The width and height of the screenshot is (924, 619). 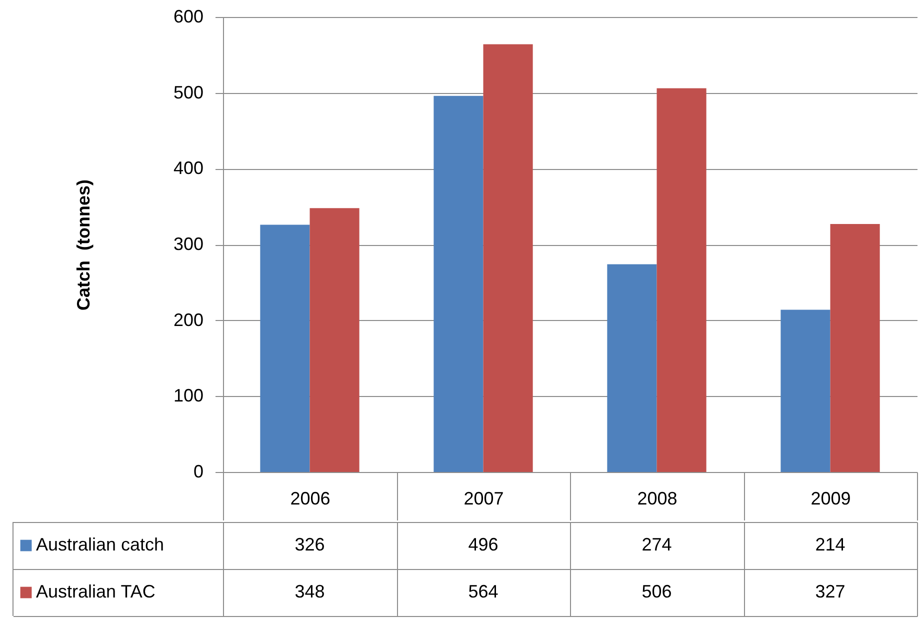 What do you see at coordinates (100, 544) in the screenshot?
I see `legend-label: Australian catch` at bounding box center [100, 544].